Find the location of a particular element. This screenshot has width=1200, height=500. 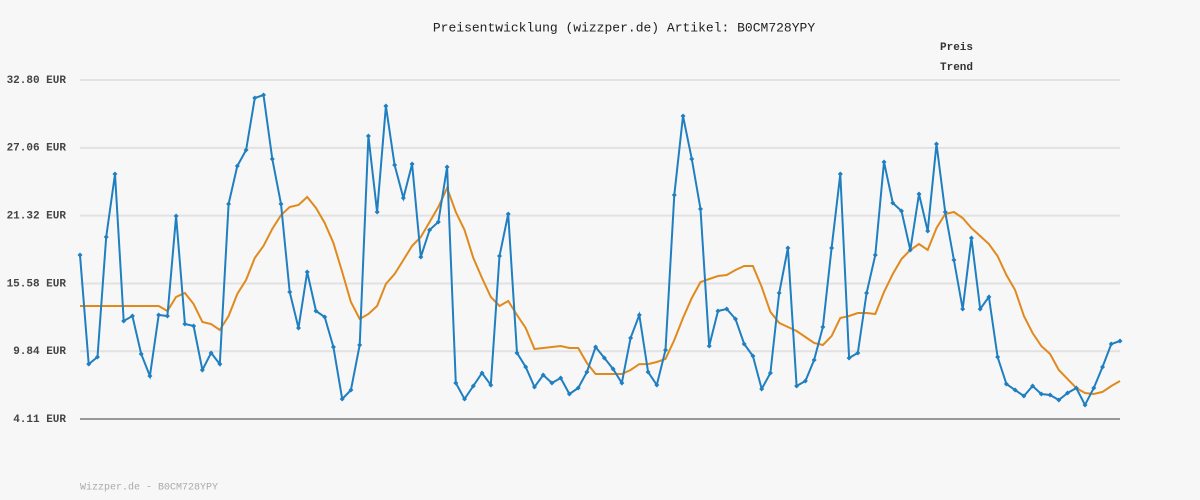

legend-label: Trend is located at coordinates (956, 68).